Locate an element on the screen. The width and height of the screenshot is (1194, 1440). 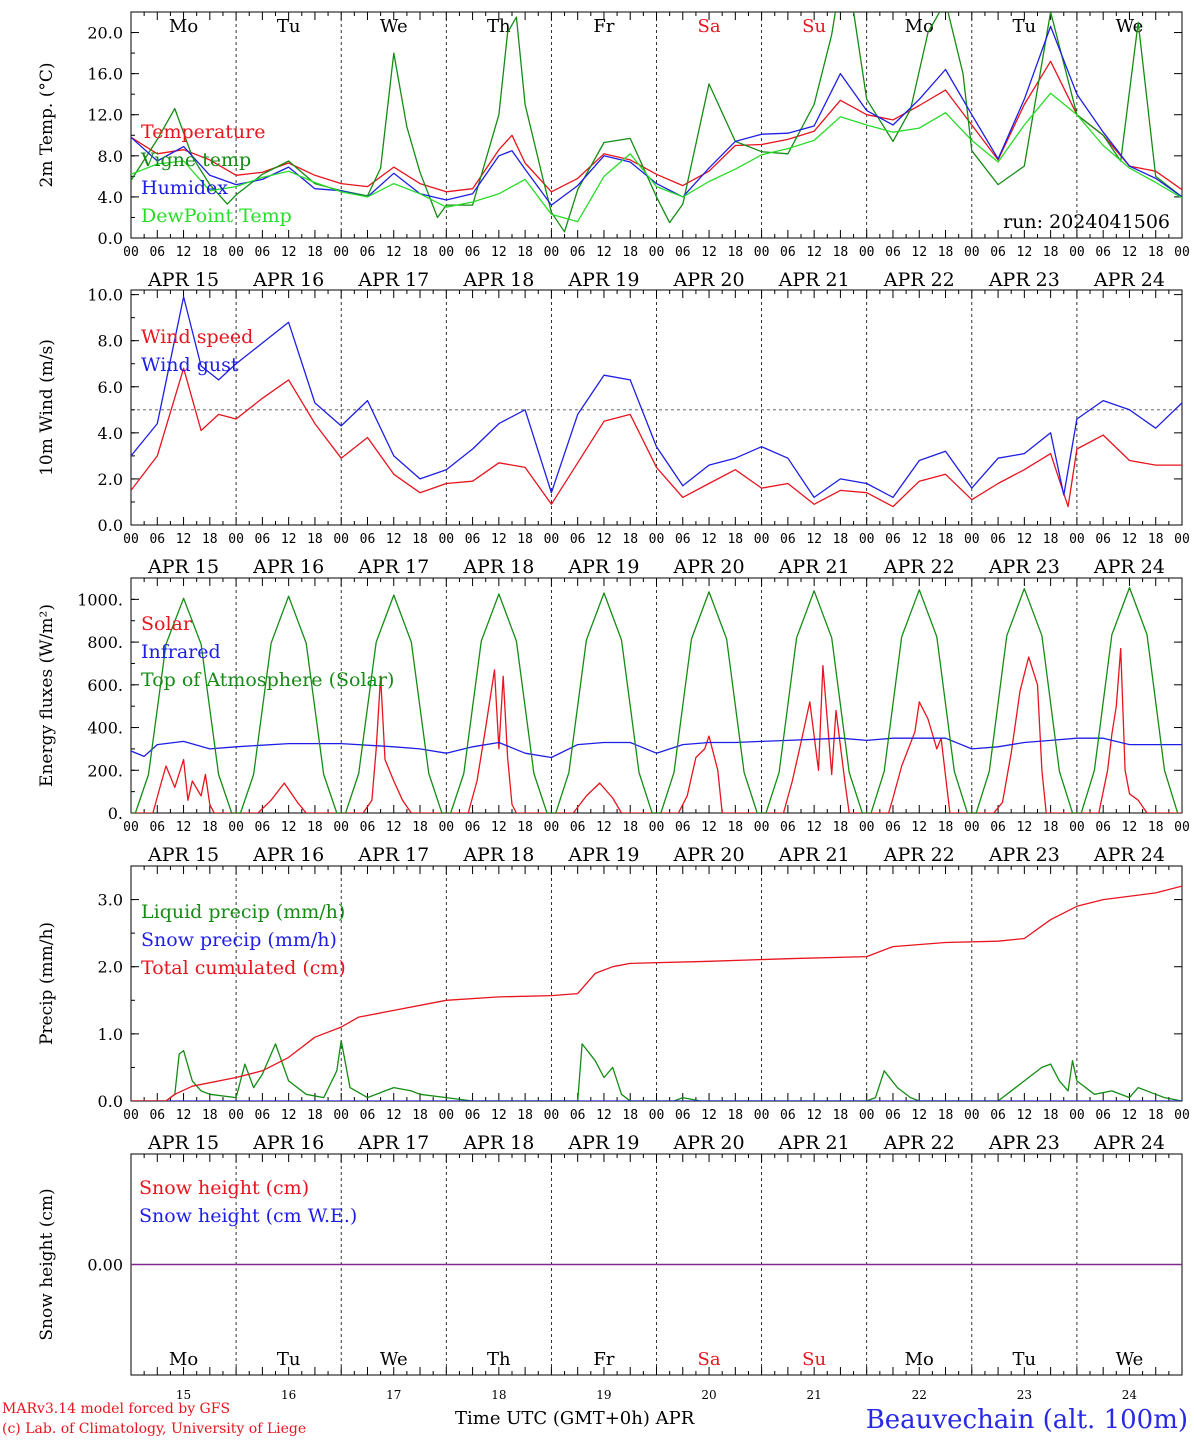
series-line-total-cumulated-cm is located at coordinates (656, 993).